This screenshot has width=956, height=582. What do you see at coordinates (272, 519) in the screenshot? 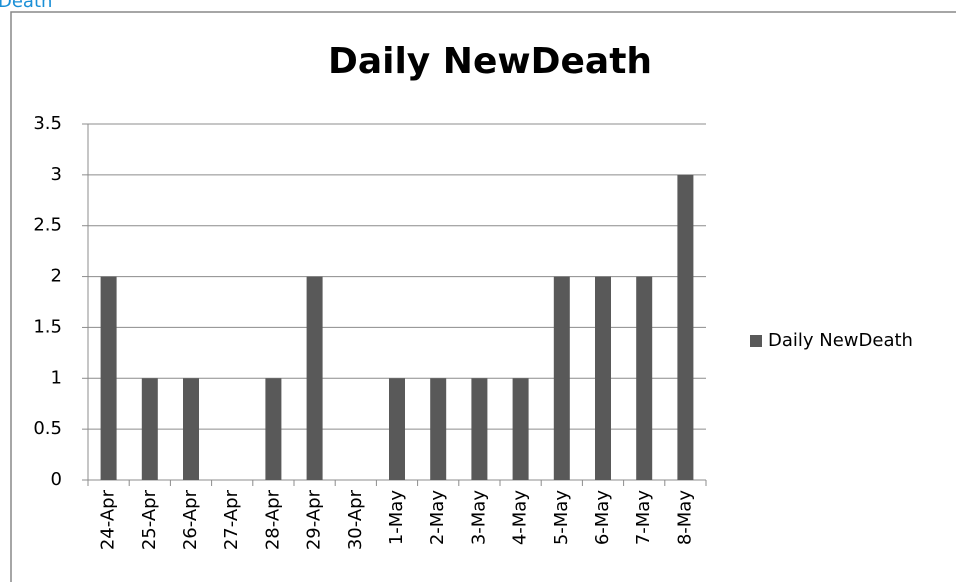
I see `x-tick-label: 28-Apr` at bounding box center [272, 519].